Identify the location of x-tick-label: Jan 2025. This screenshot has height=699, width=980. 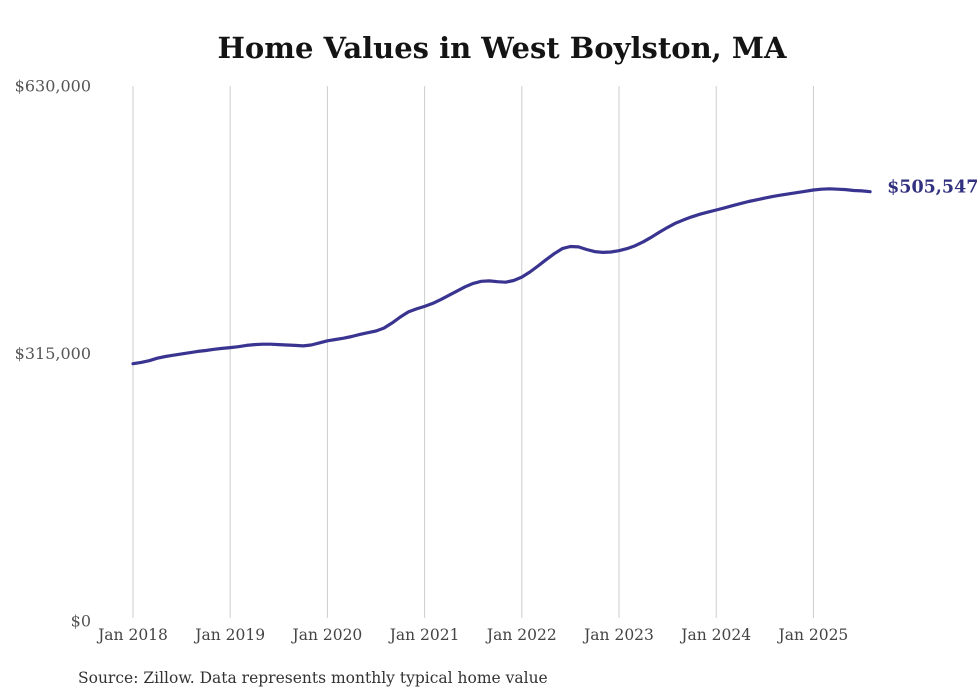
(812, 635).